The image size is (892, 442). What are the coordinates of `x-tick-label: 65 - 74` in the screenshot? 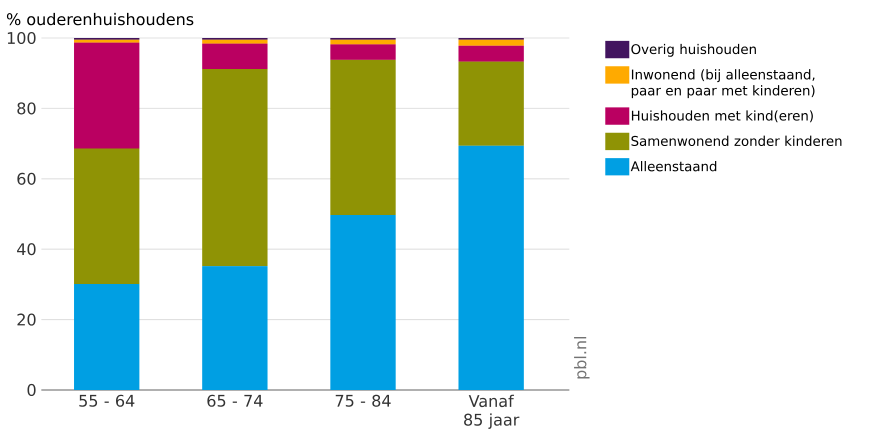 It's located at (235, 400).